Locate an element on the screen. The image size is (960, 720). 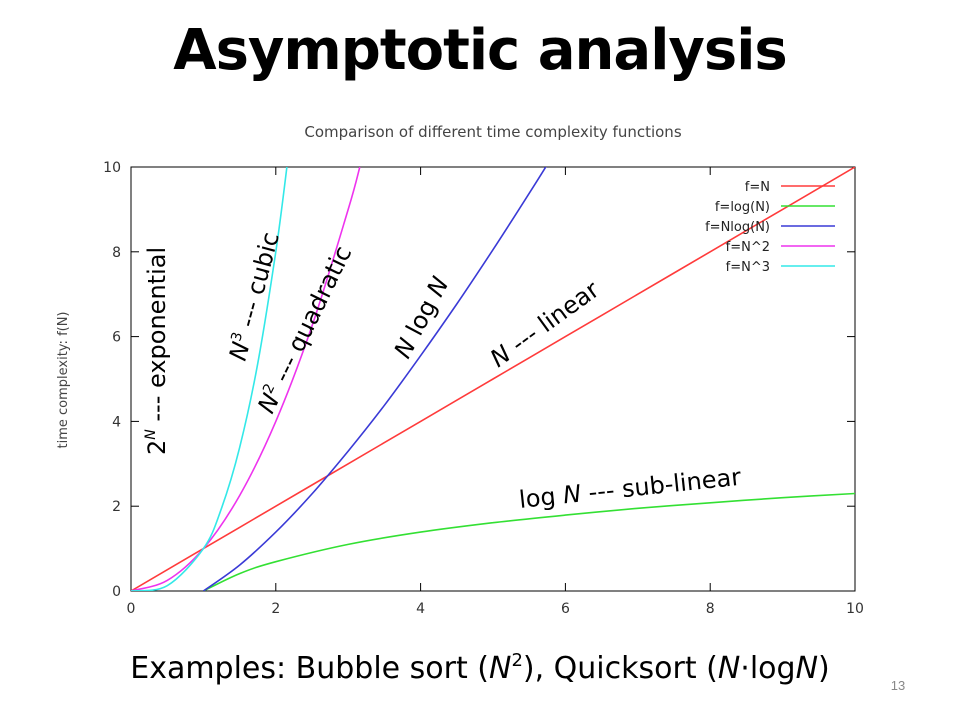
page-number: 13 is located at coordinates (898, 685).